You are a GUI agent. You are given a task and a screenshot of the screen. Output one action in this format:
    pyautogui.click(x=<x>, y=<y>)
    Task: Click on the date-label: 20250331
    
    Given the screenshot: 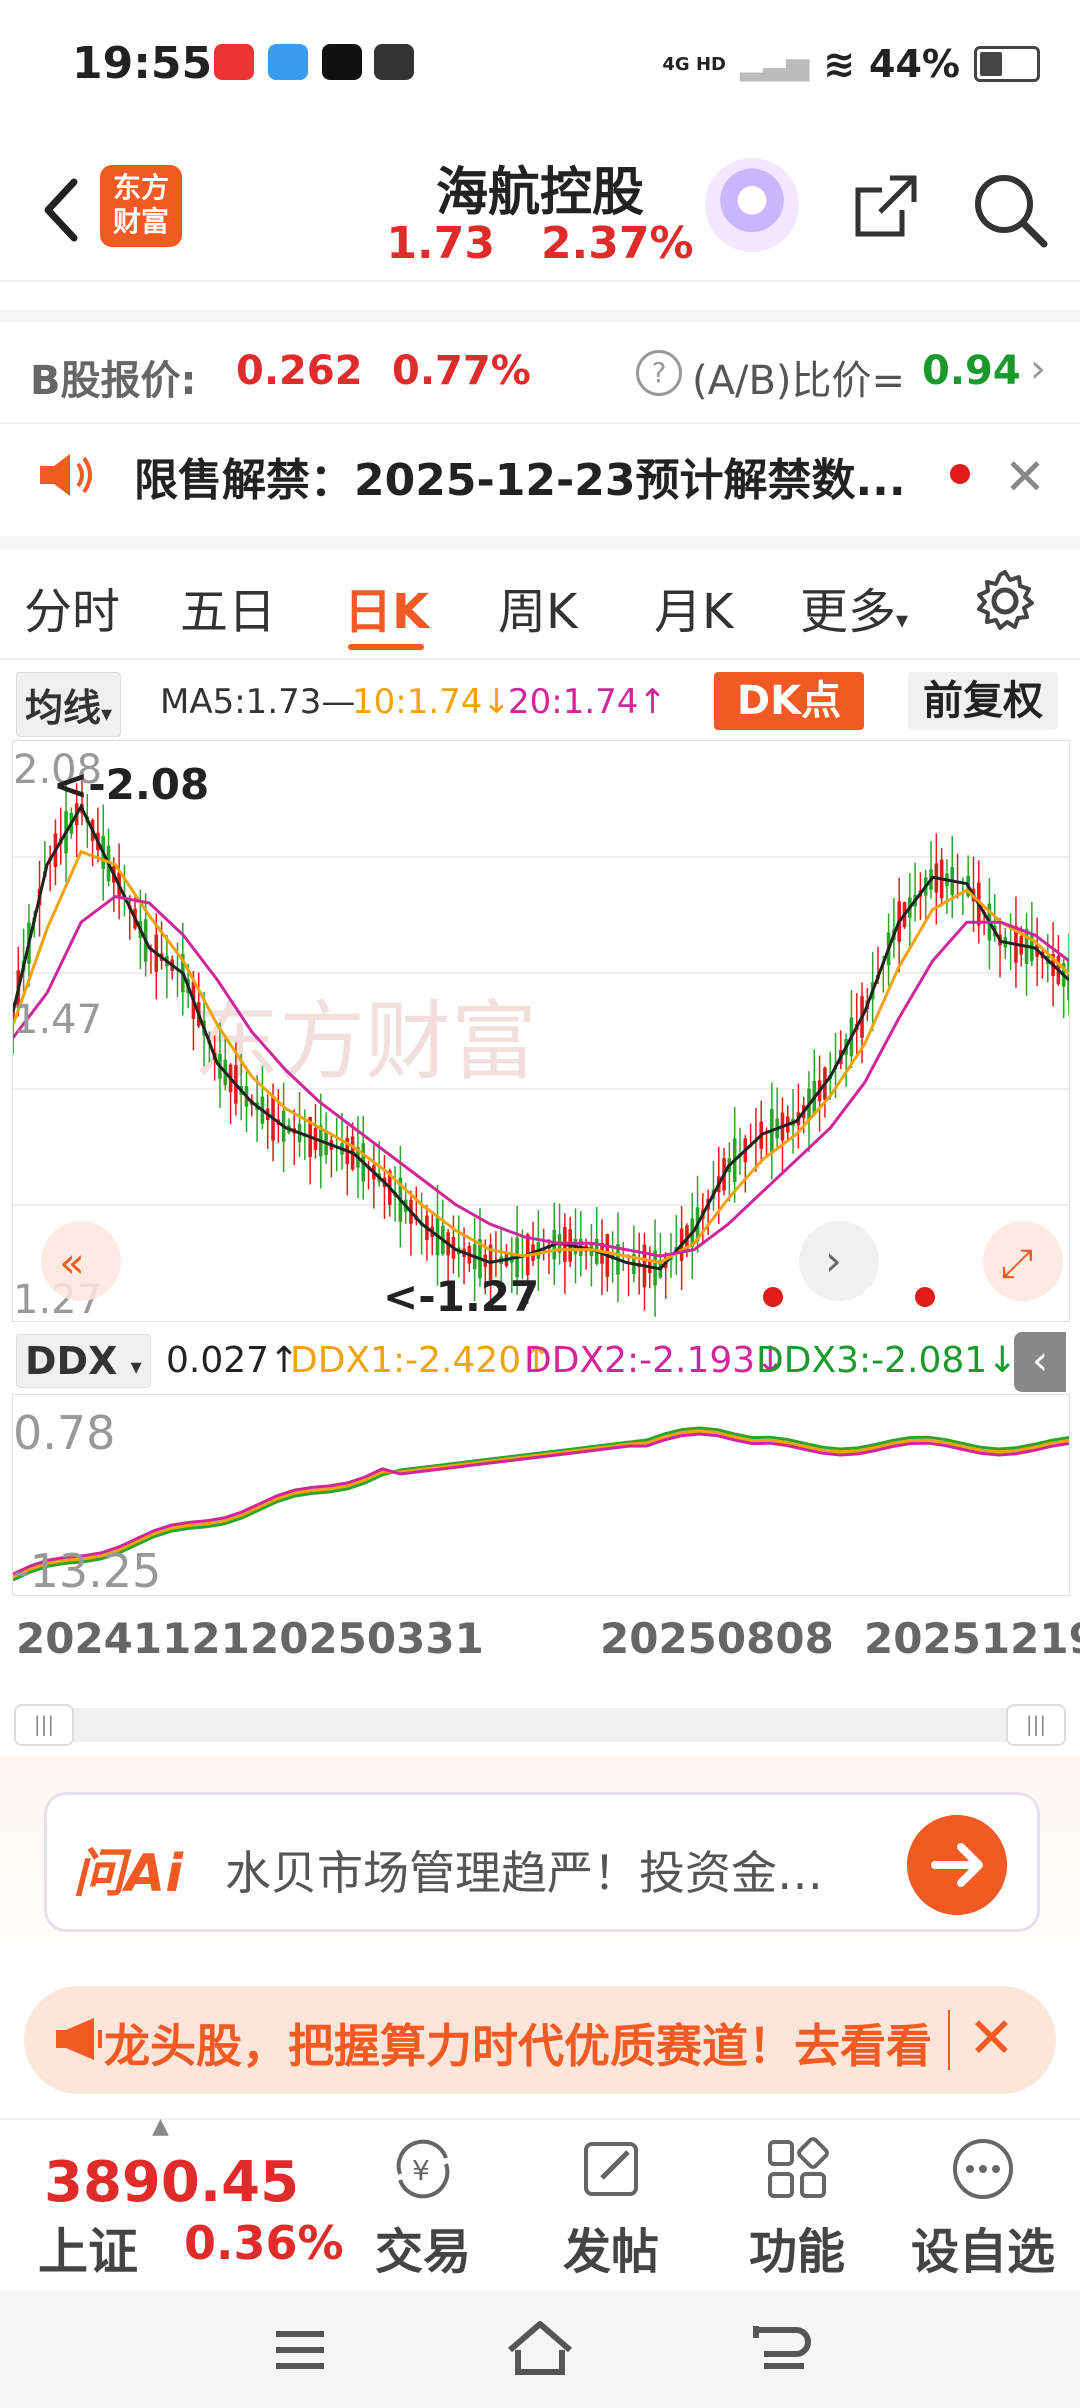 What is the action you would take?
    pyautogui.click(x=367, y=1638)
    